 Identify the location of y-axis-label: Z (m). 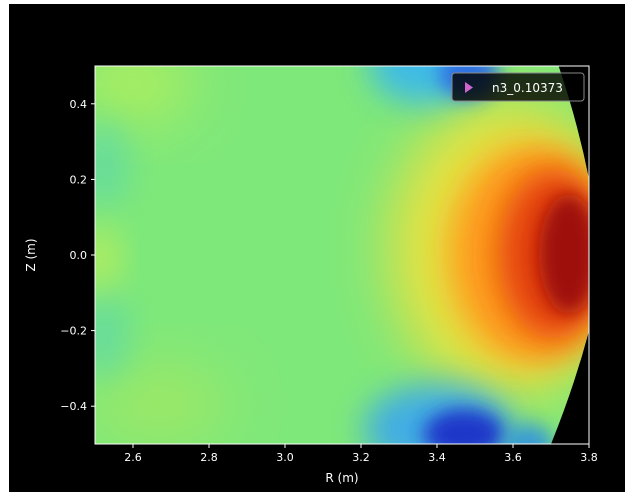
(31, 254).